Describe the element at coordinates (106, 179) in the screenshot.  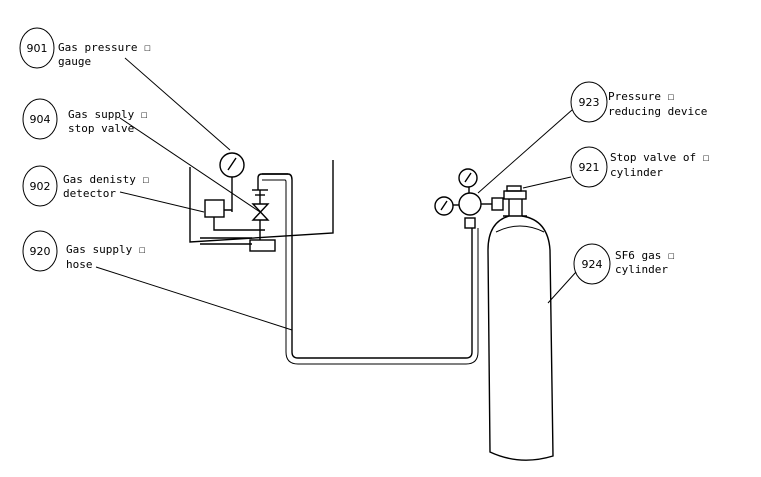
I see `callout-label-902-line1: Gas denisty ☐` at that location.